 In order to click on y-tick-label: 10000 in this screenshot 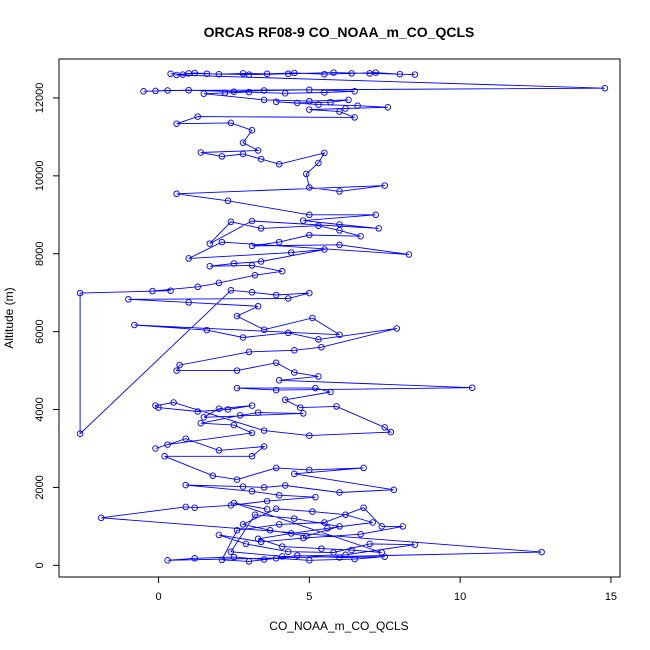, I will do `click(40, 176)`.